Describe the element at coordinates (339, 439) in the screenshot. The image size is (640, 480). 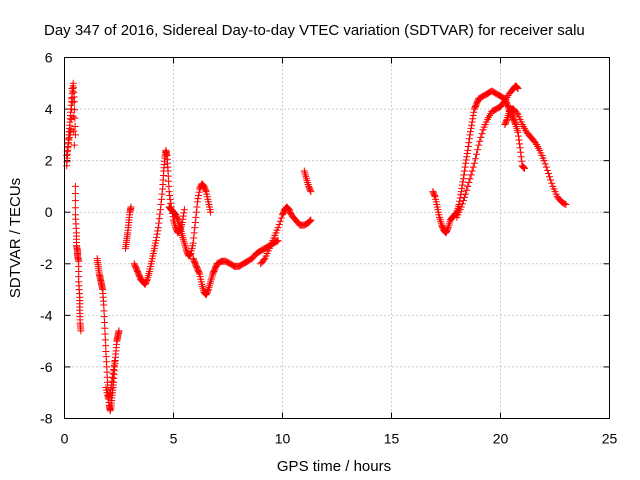
I see `x-tick-labels: 0 5 10 15 20 25` at that location.